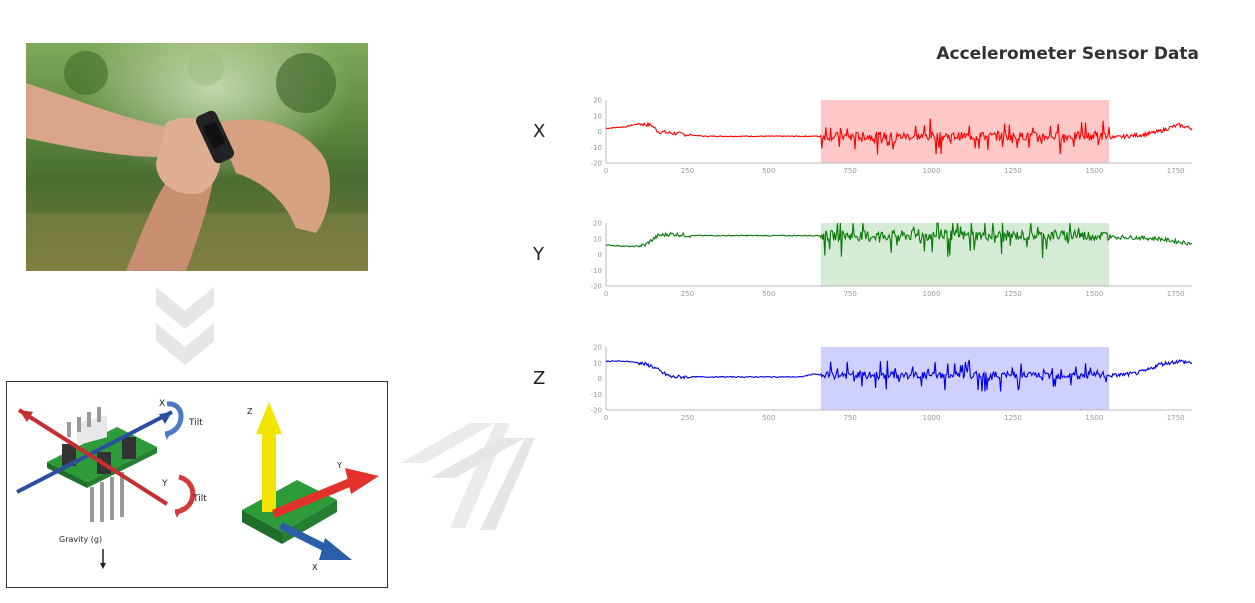 Image resolution: width=1255 pixels, height=603 pixels. What do you see at coordinates (164, 484) in the screenshot?
I see `diagram-y-label: Y` at bounding box center [164, 484].